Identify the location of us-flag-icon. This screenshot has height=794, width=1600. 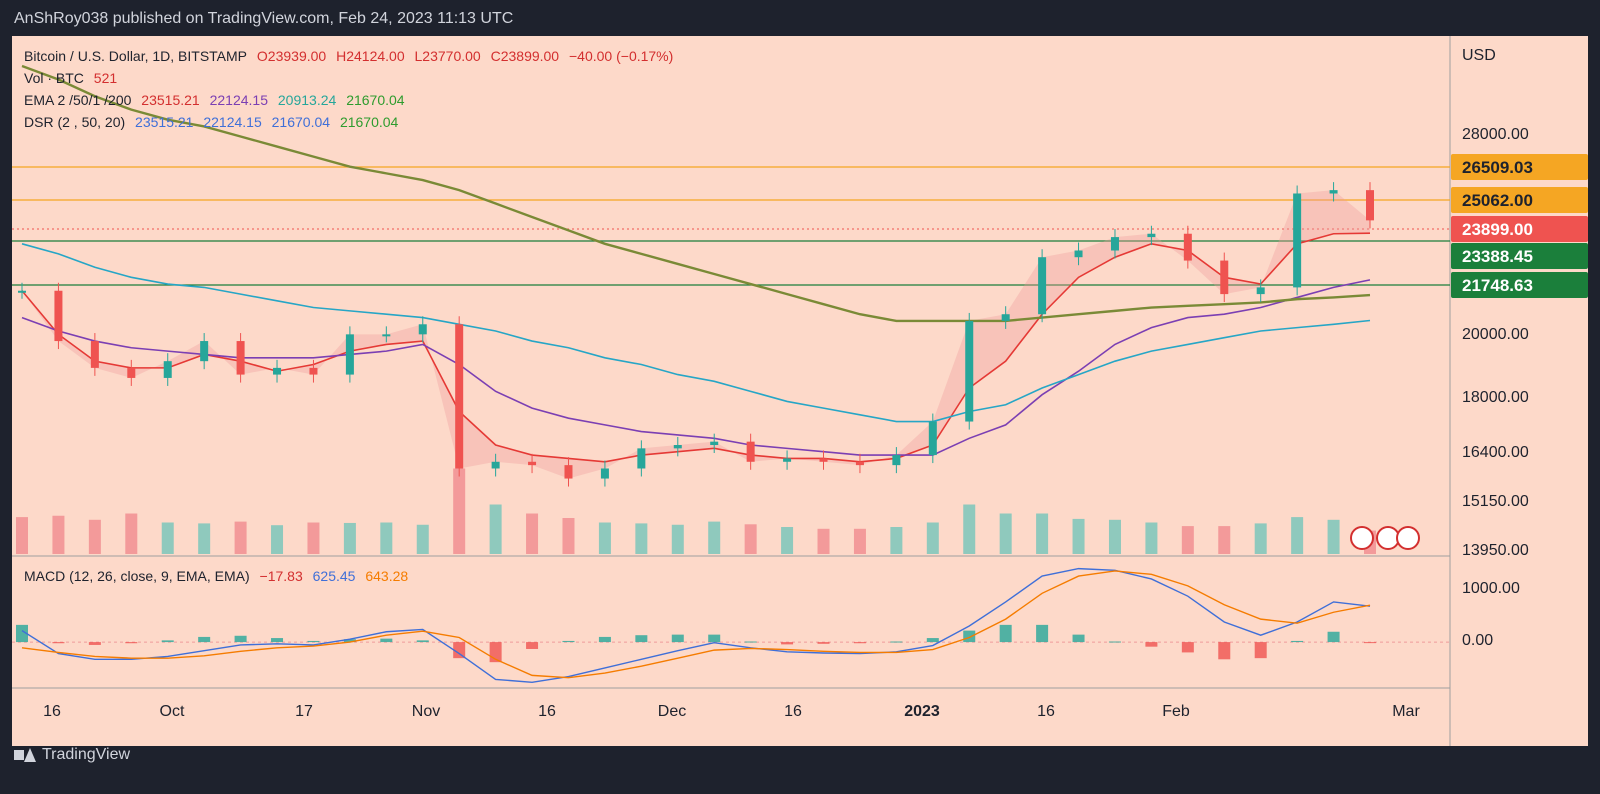
(1408, 538).